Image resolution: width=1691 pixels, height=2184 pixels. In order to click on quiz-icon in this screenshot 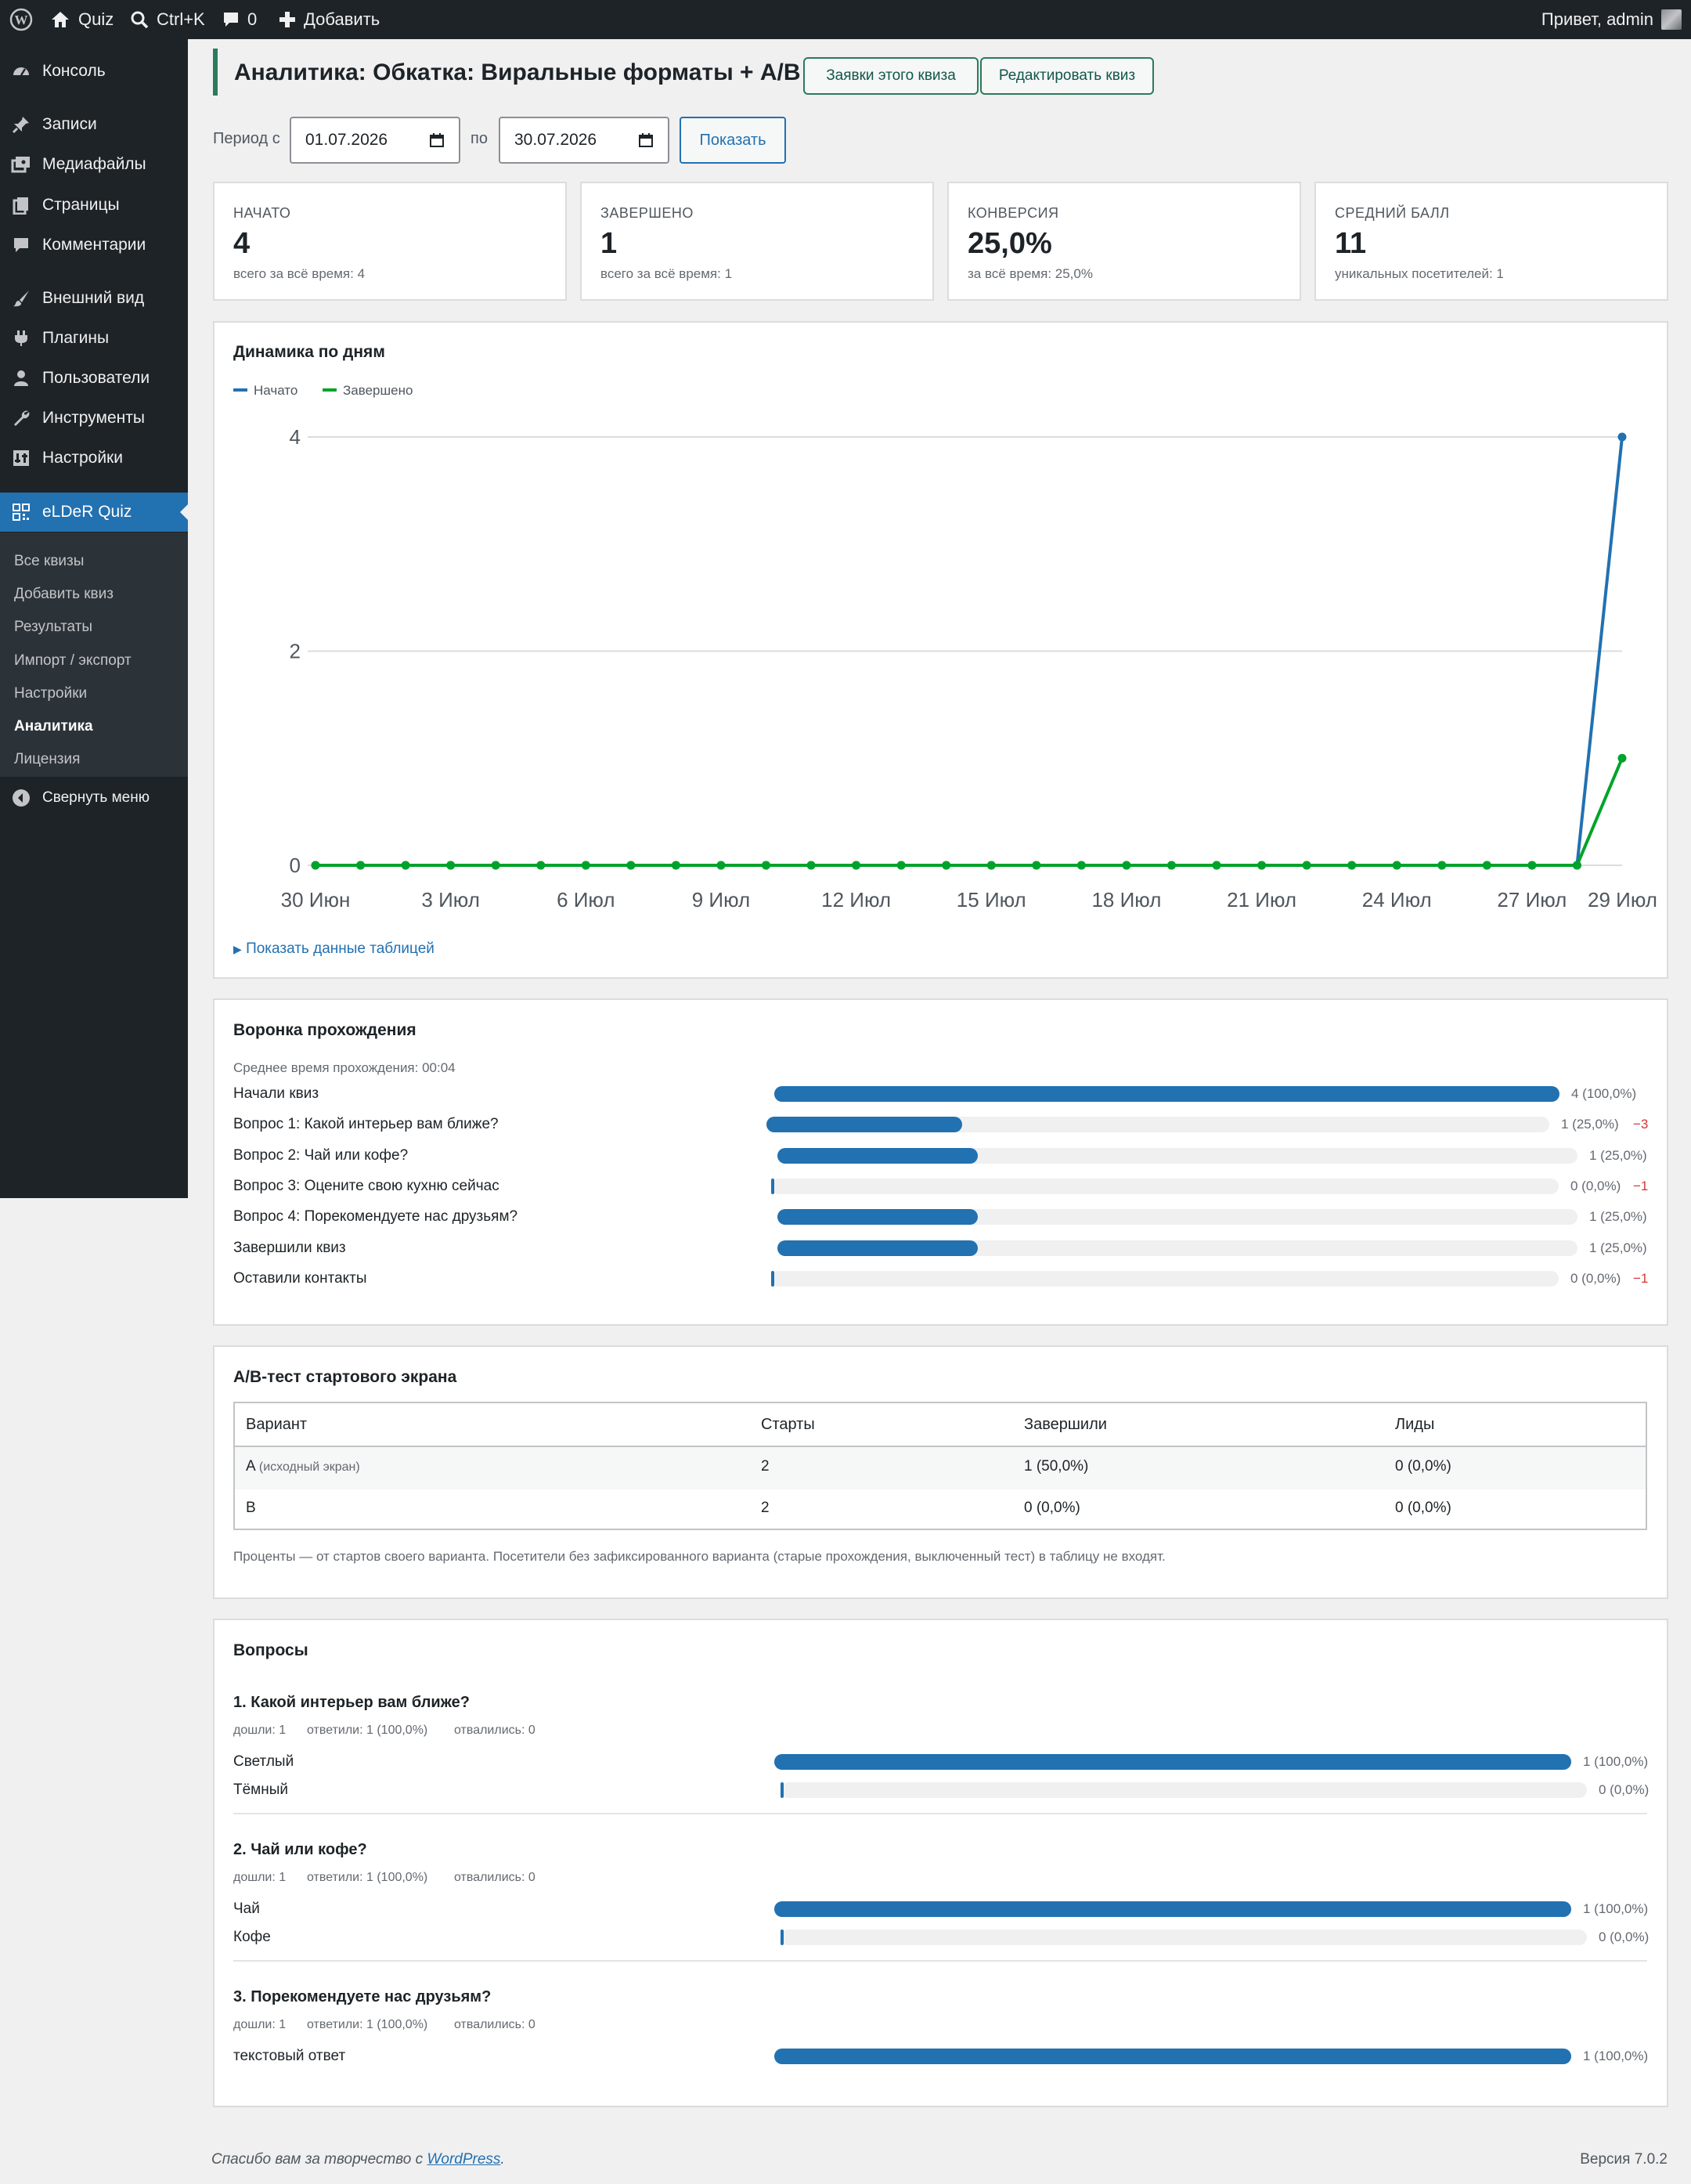, I will do `click(21, 512)`.